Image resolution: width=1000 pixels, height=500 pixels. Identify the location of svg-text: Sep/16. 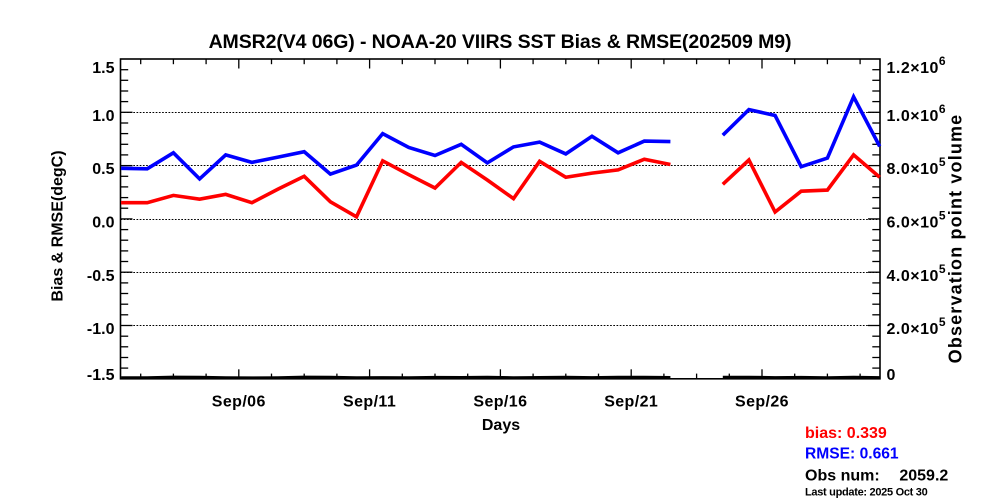
(500, 402).